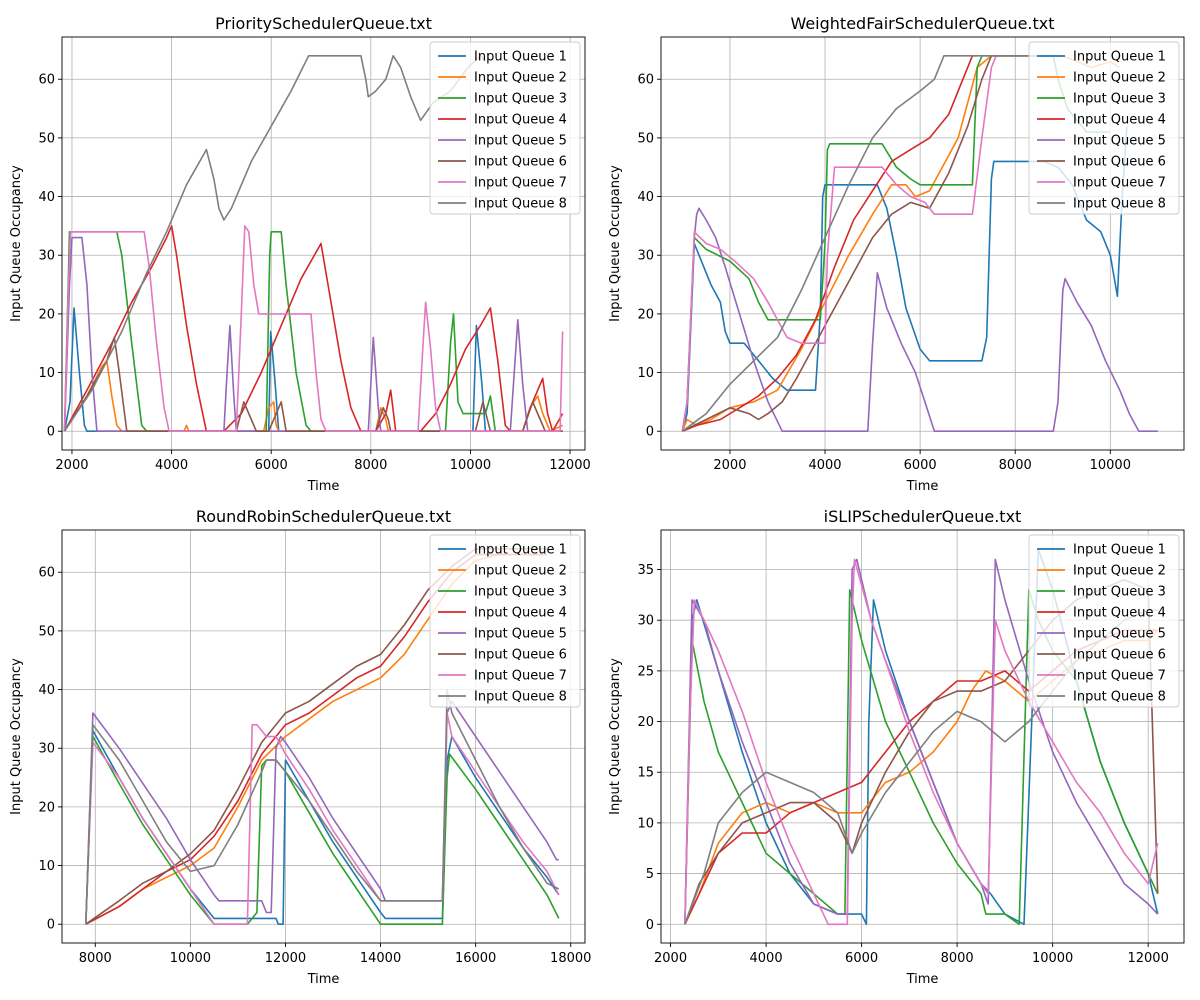 This screenshot has height=1000, width=1200. I want to click on x-tick-label: 14000, so click(380, 958).